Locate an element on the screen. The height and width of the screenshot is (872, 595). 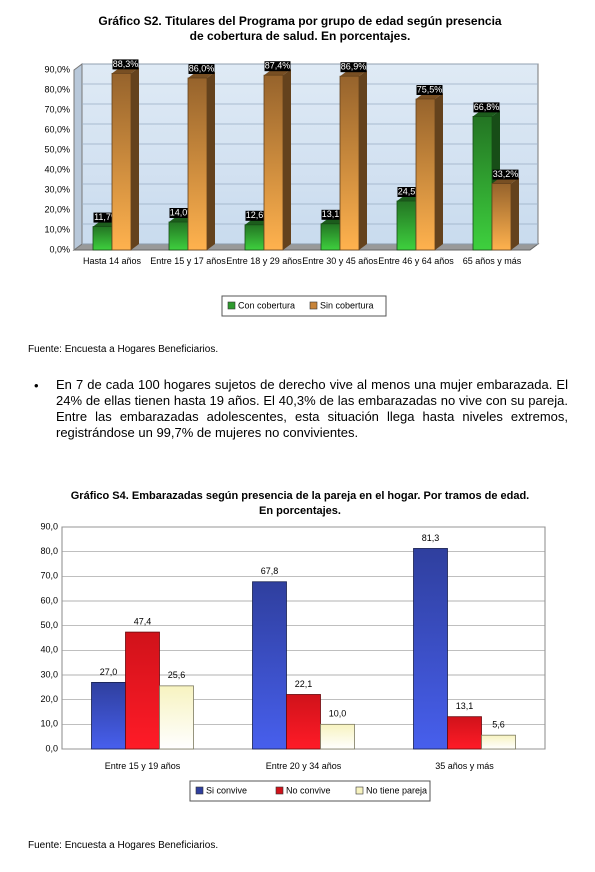
y-tick-label: 90,0% is located at coordinates (57, 69).